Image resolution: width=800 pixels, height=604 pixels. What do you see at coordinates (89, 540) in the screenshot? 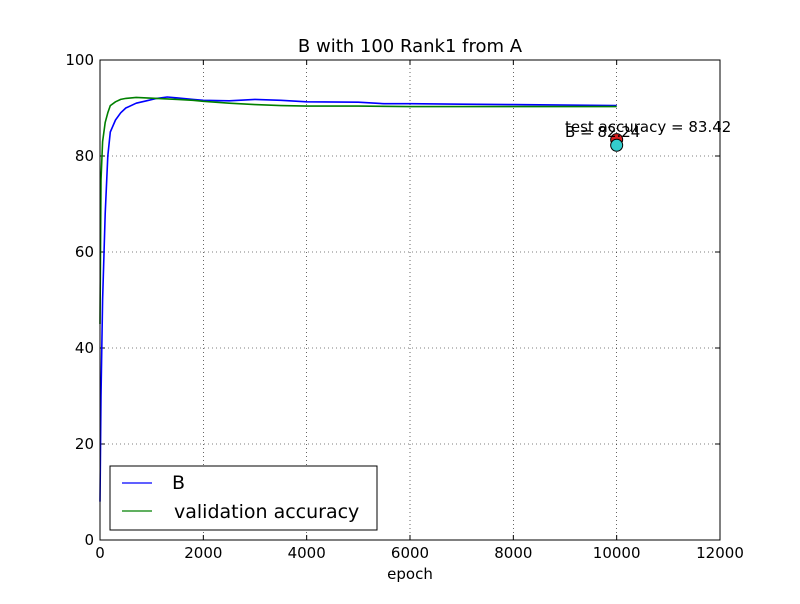
I see `y-tick-label: 0` at bounding box center [89, 540].